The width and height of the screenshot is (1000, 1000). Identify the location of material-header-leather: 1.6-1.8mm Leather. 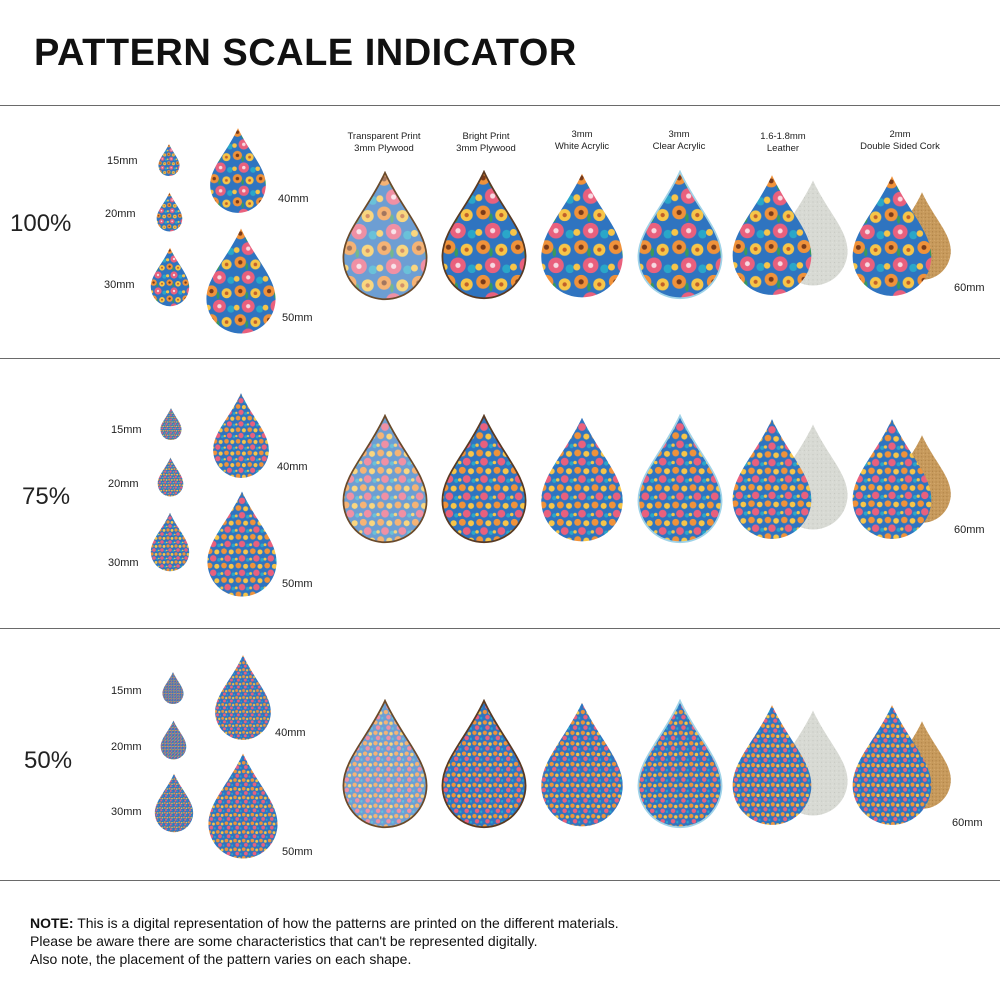
(783, 142).